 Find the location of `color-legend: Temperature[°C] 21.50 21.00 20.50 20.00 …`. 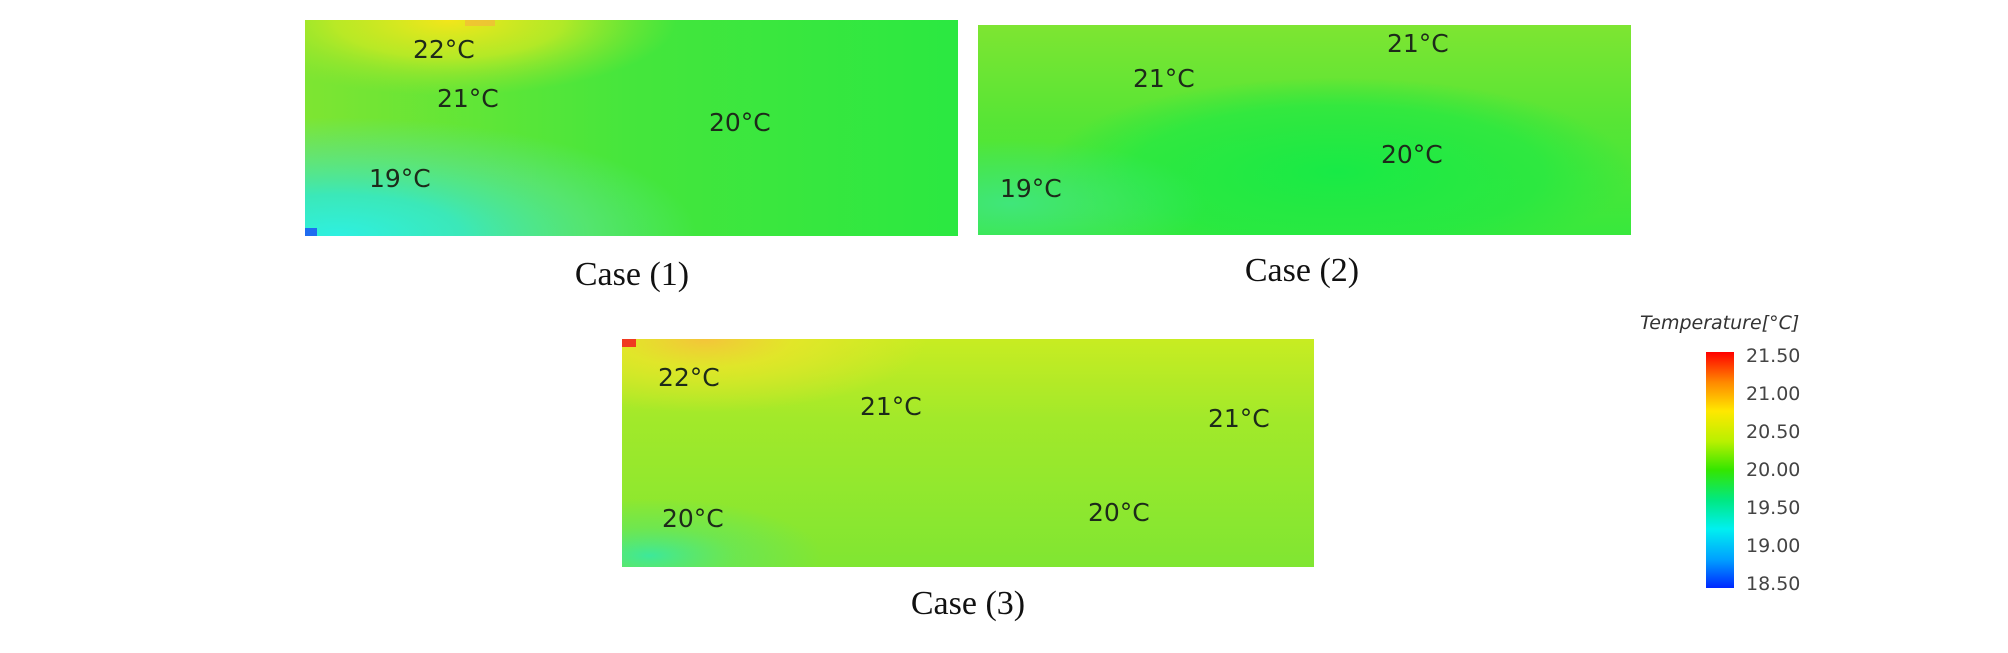

color-legend: Temperature[°C] 21.50 21.00 20.50 20.00 … is located at coordinates (1740, 462).